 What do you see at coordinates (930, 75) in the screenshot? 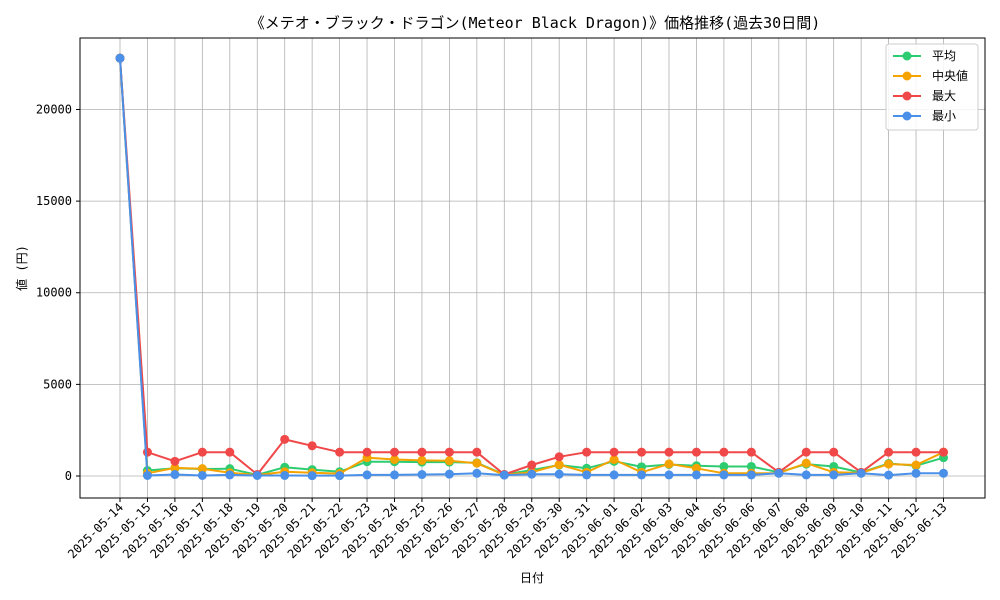
I see `legend-item: 中央値` at bounding box center [930, 75].